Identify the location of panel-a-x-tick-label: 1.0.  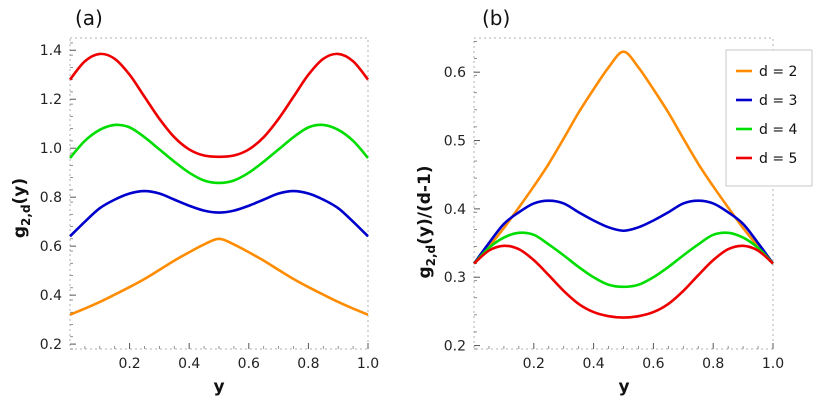
(368, 364).